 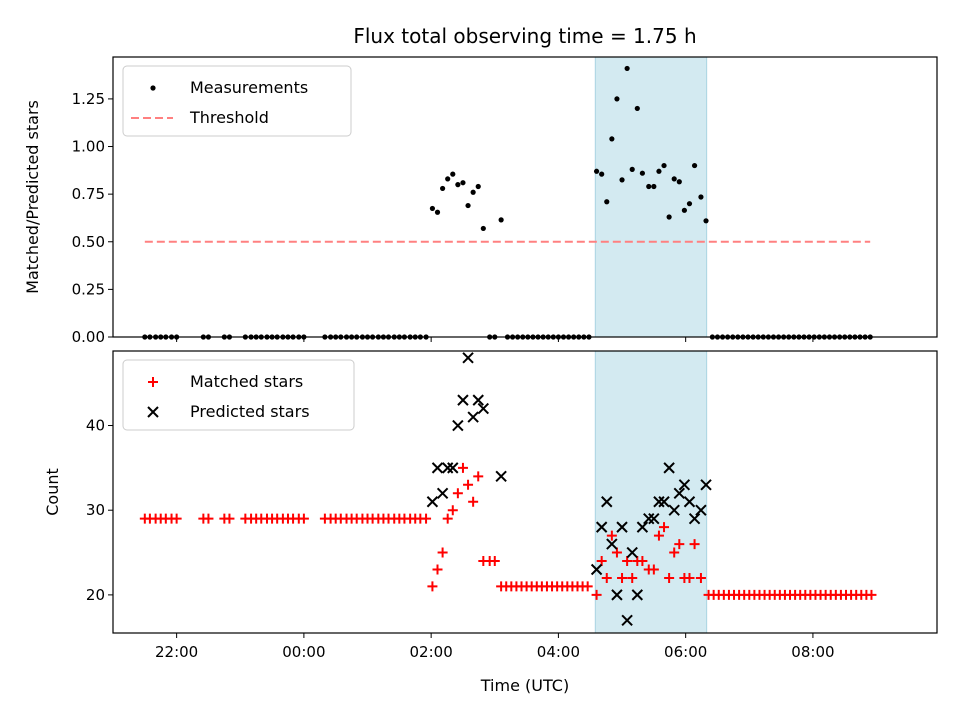 I want to click on x-tick-label: 22:00, so click(x=176, y=652).